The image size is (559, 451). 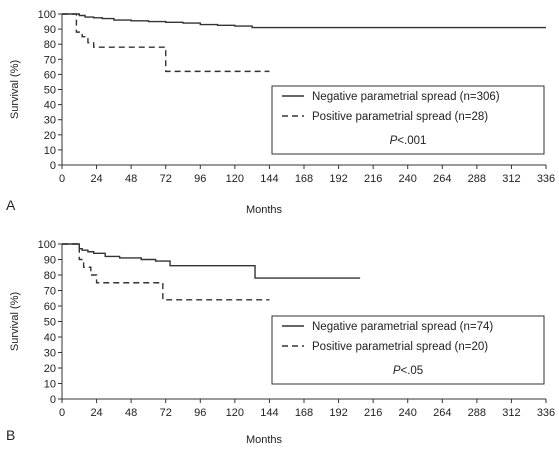 I want to click on panel-label: B, so click(x=10, y=435).